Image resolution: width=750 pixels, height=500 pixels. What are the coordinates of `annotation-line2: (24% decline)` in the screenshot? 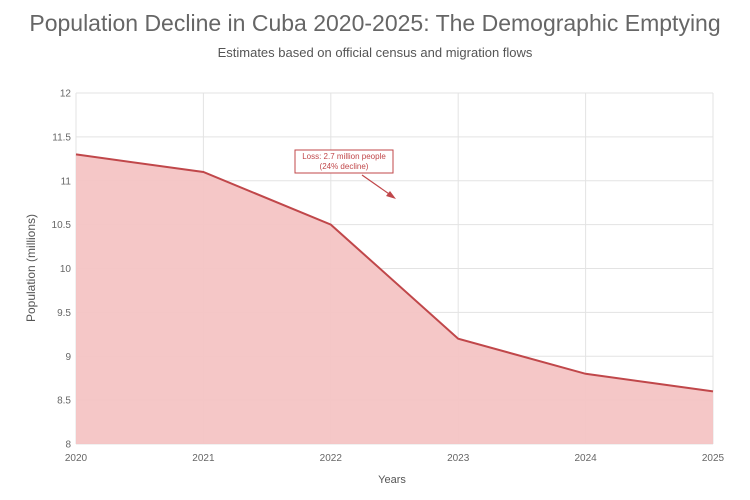 It's located at (344, 166).